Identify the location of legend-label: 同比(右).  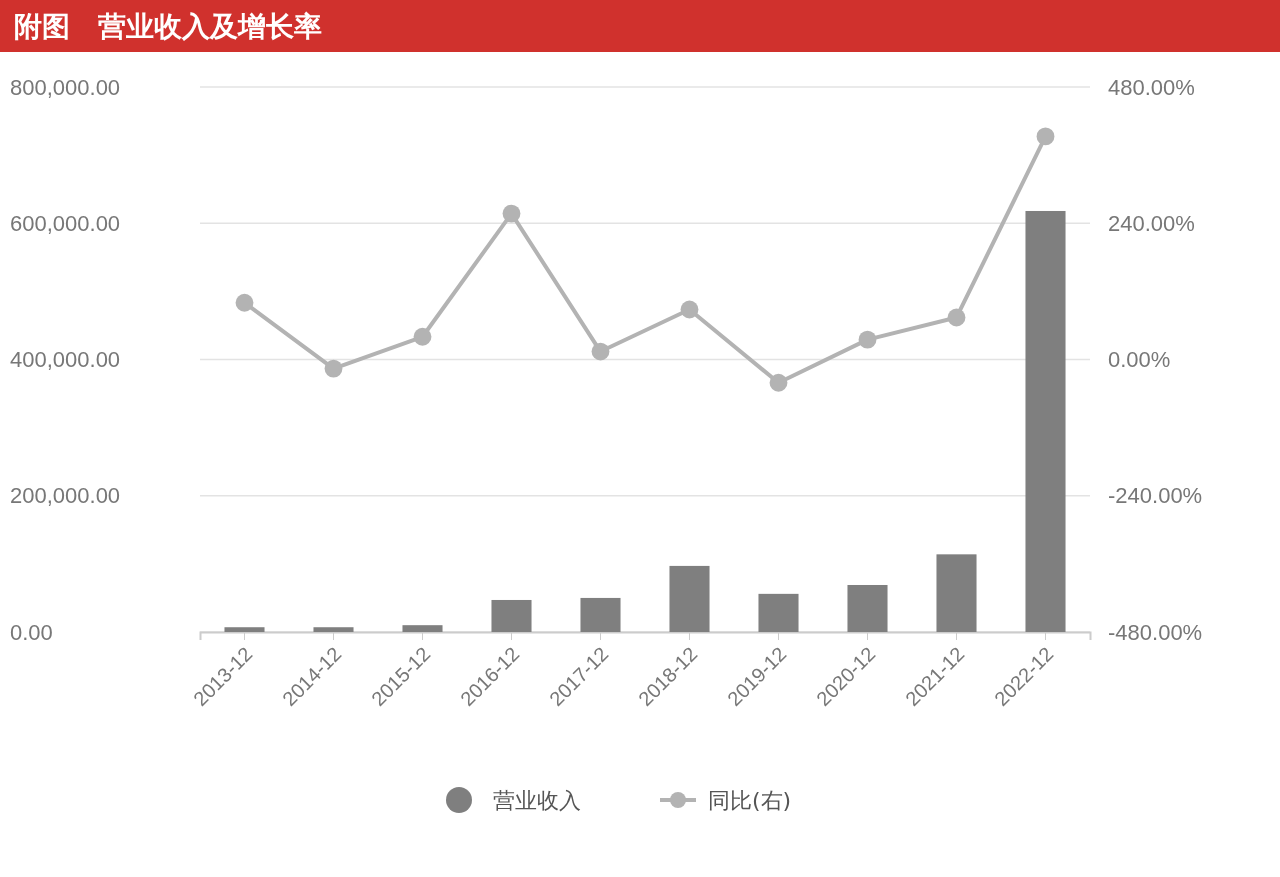
(750, 800).